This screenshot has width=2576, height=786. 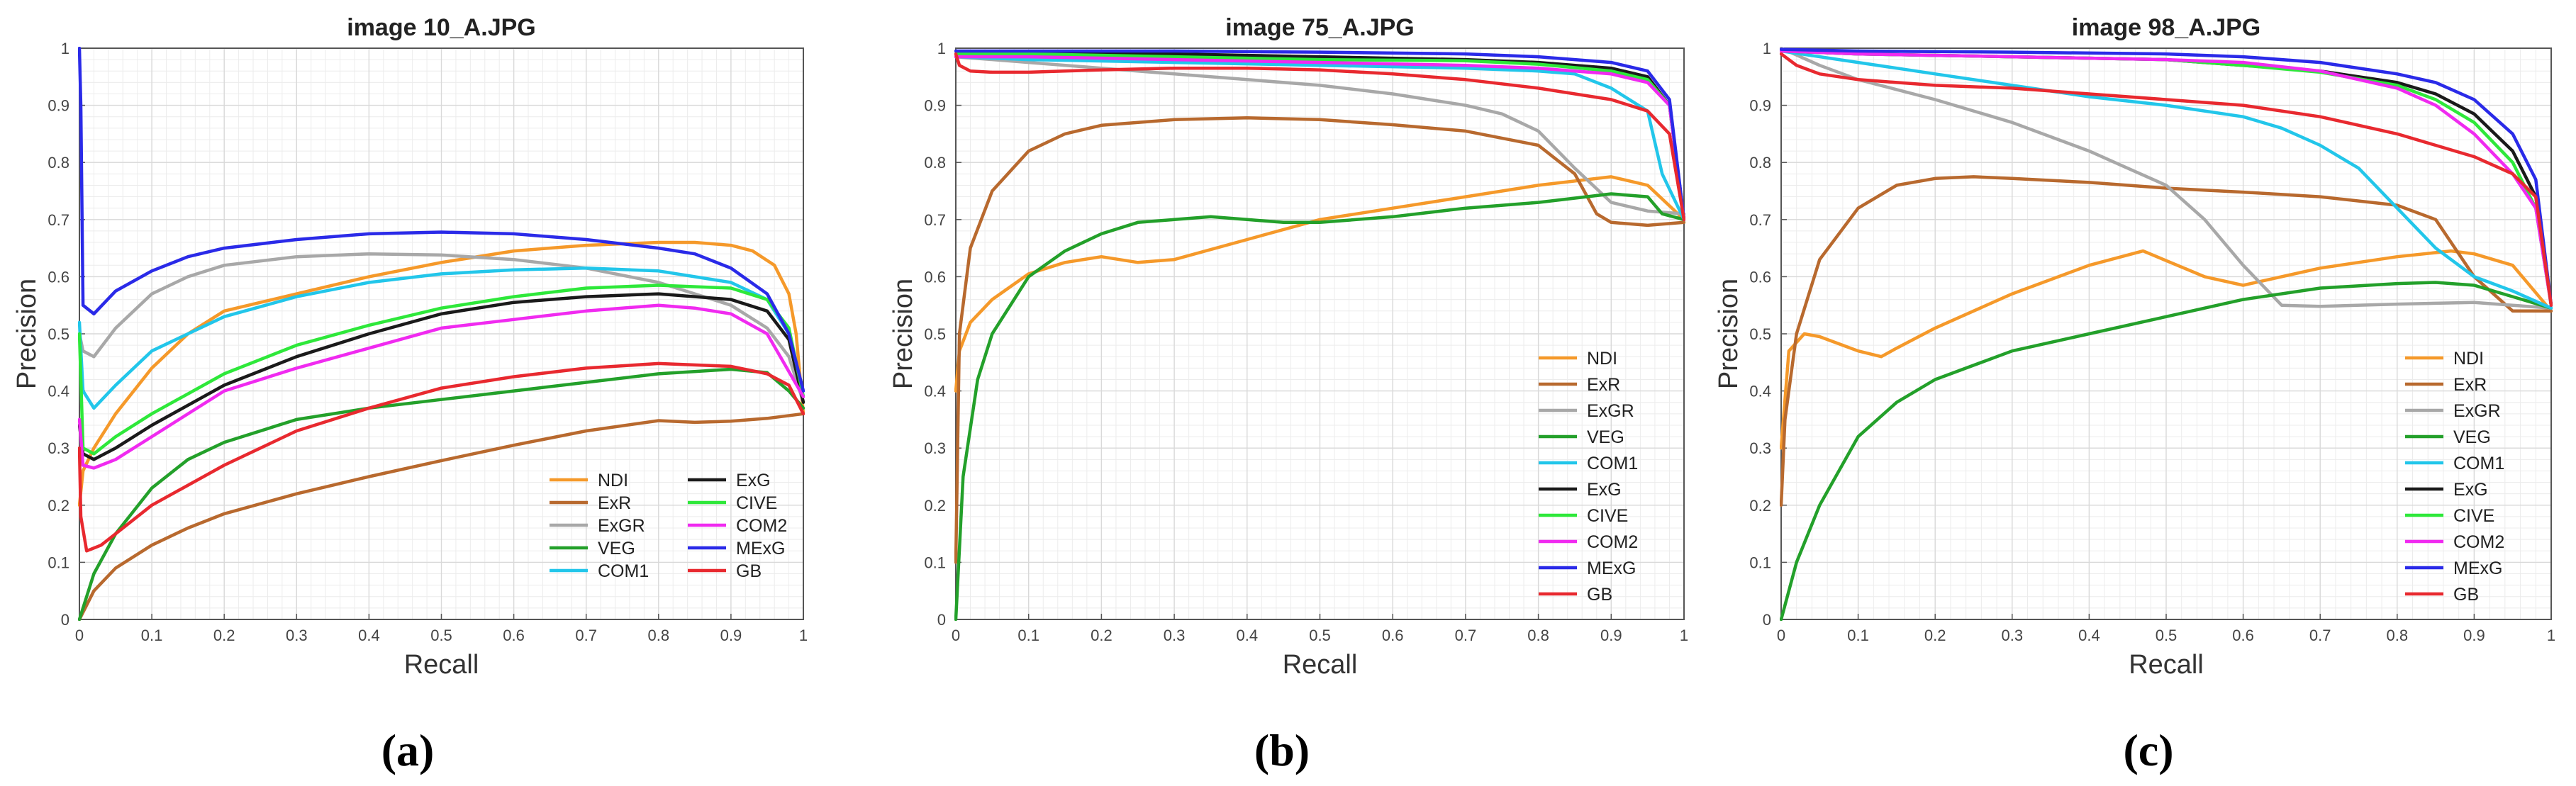 What do you see at coordinates (1611, 636) in the screenshot?
I see `x-tick-label: 0.9` at bounding box center [1611, 636].